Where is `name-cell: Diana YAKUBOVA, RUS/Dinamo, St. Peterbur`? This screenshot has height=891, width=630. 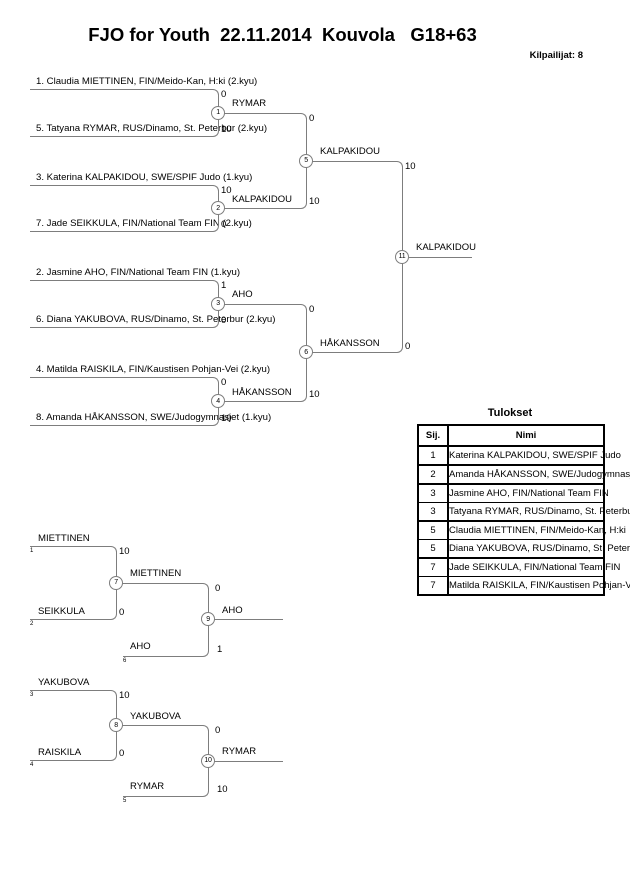
name-cell: Diana YAKUBOVA, RUS/Dinamo, St. Peterbur is located at coordinates (539, 549).